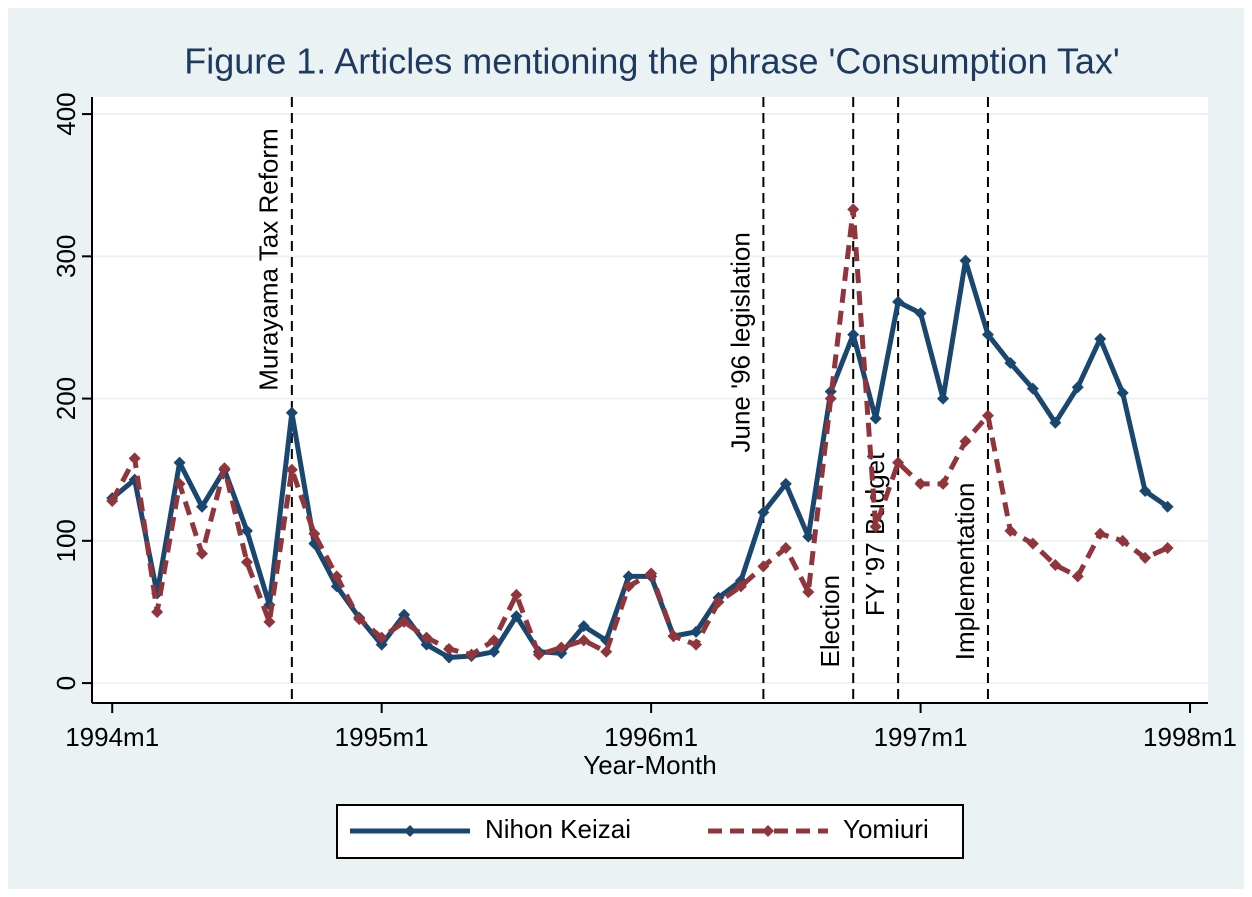 The width and height of the screenshot is (1252, 897). Describe the element at coordinates (66, 540) in the screenshot. I see `y-tick-label: 100` at that location.